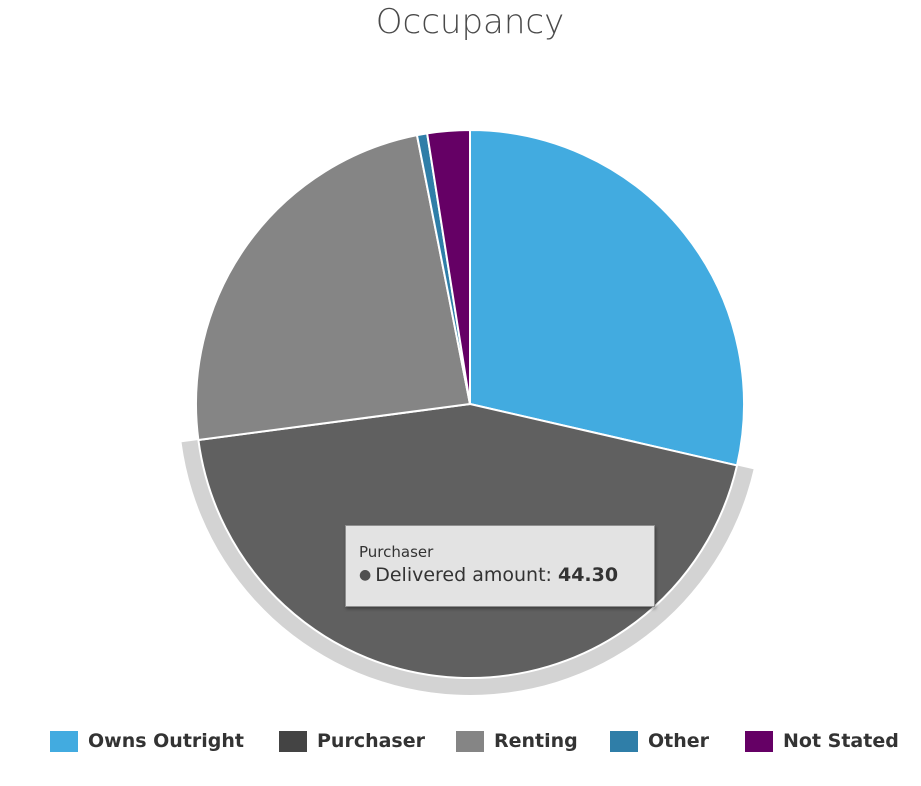  What do you see at coordinates (588, 575) in the screenshot?
I see `tooltip-value: 44.30` at bounding box center [588, 575].